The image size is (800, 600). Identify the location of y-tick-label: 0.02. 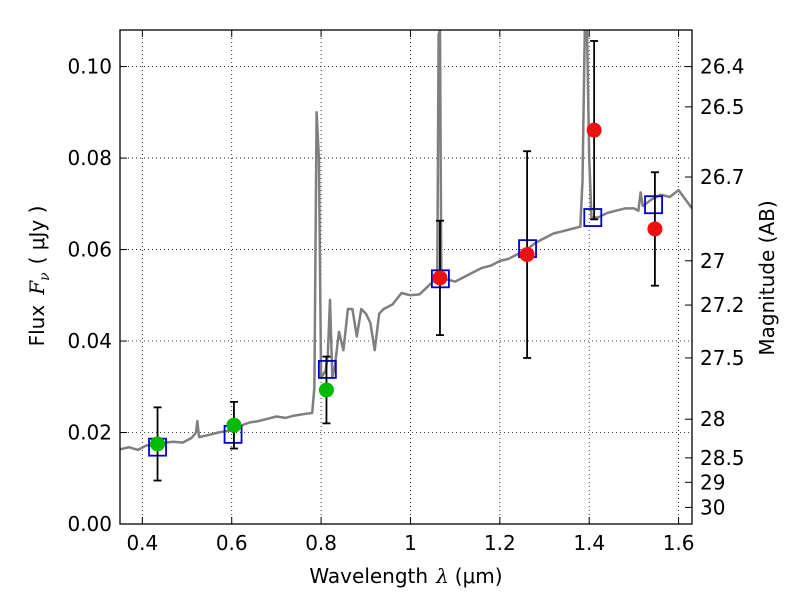
(89, 433).